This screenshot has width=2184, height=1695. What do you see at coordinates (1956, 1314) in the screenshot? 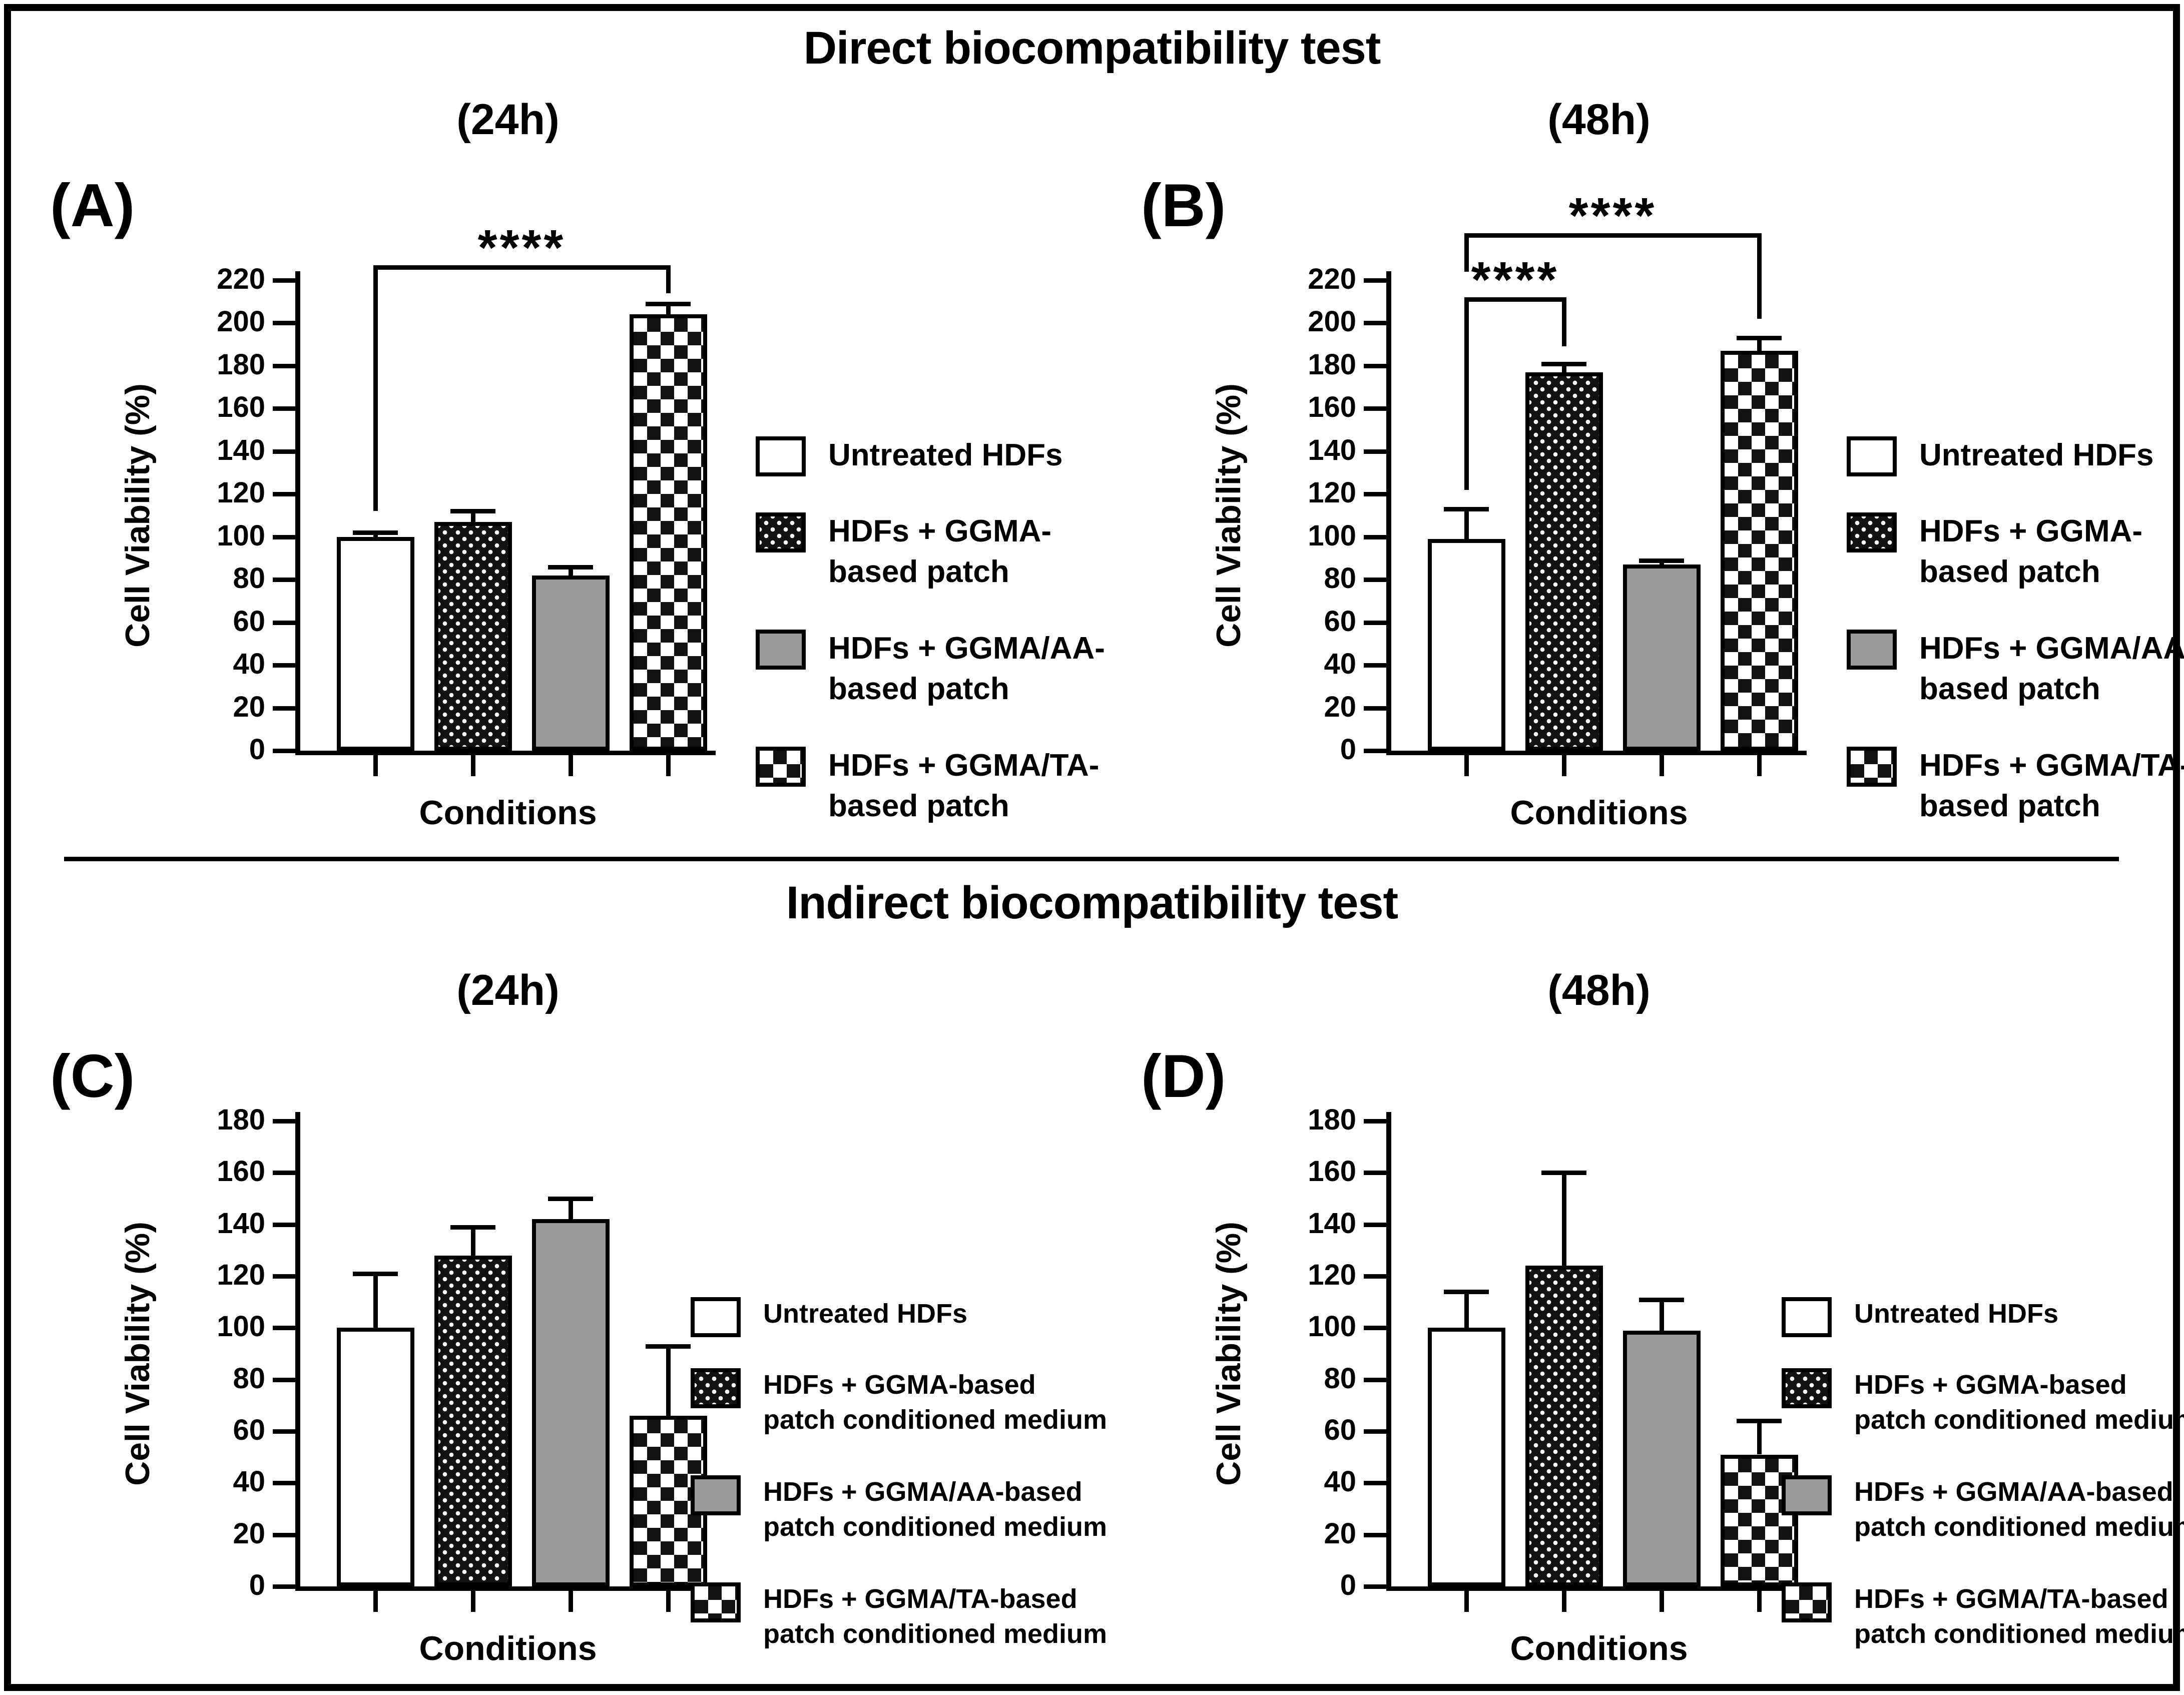
I see `legend-label-untreated-hdfs: Untreated HDFs` at bounding box center [1956, 1314].